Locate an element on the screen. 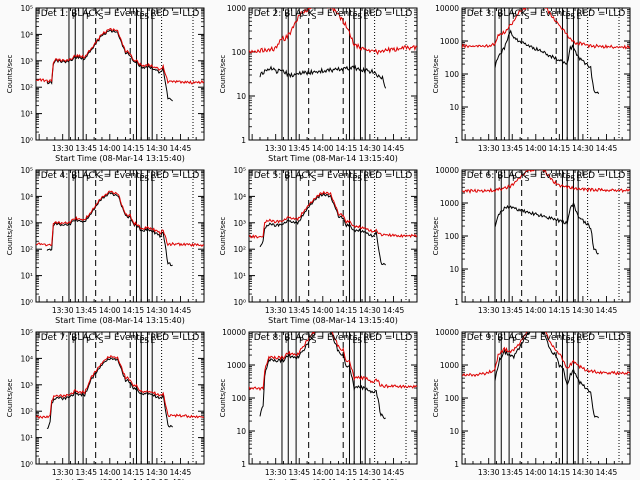 The height and width of the screenshot is (480, 640). panel-title: Det 4: BLACK = Events, RED = LLD is located at coordinates (120, 176).